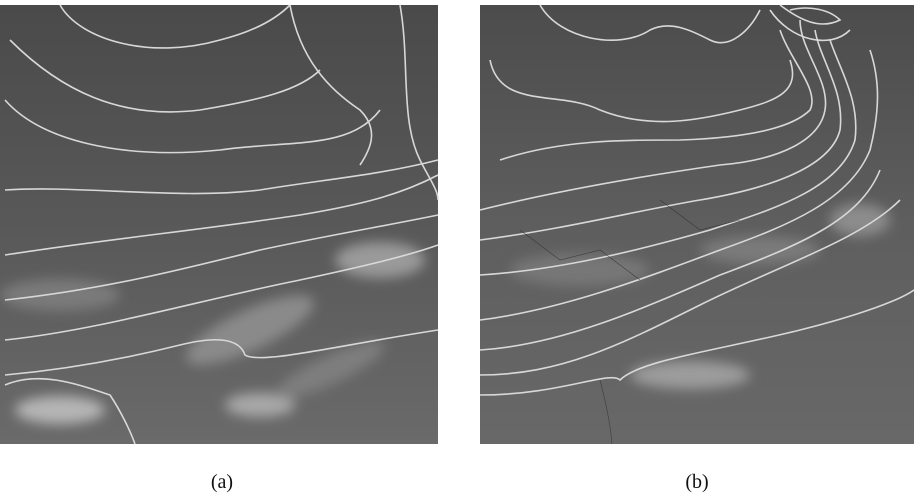 The image size is (914, 500). Describe the element at coordinates (696, 482) in the screenshot. I see `panel-label: (b)` at that location.